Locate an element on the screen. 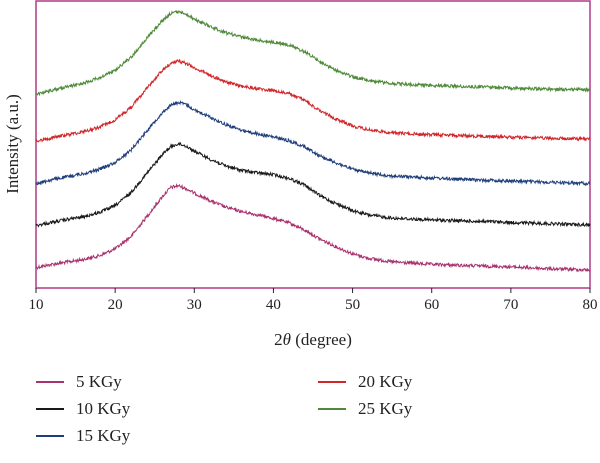 The width and height of the screenshot is (600, 463). x-axis-label-suffix: (degree) is located at coordinates (321, 339).